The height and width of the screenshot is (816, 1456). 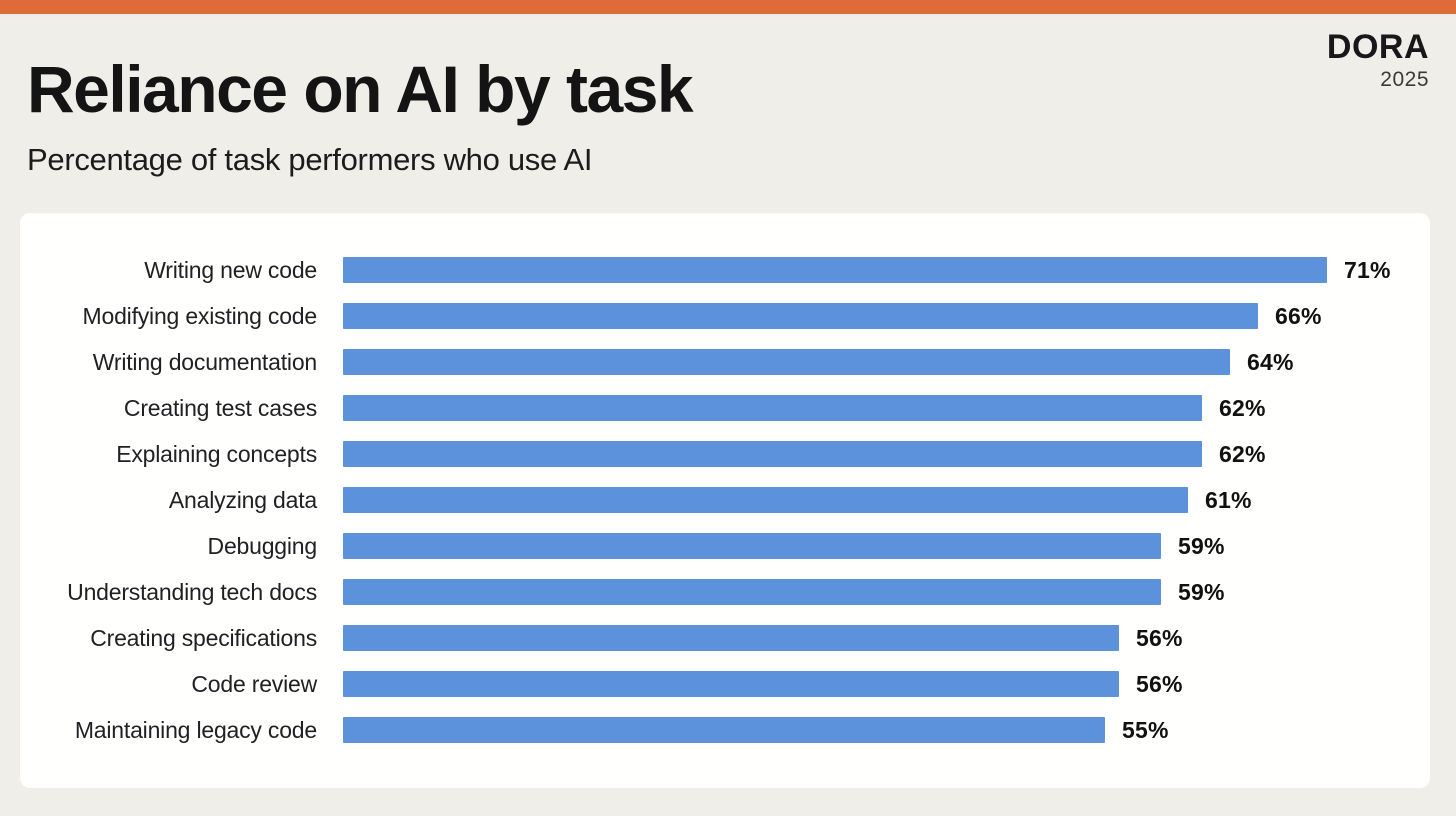 I want to click on chart-row: Analyzing data 61%, so click(x=725, y=500).